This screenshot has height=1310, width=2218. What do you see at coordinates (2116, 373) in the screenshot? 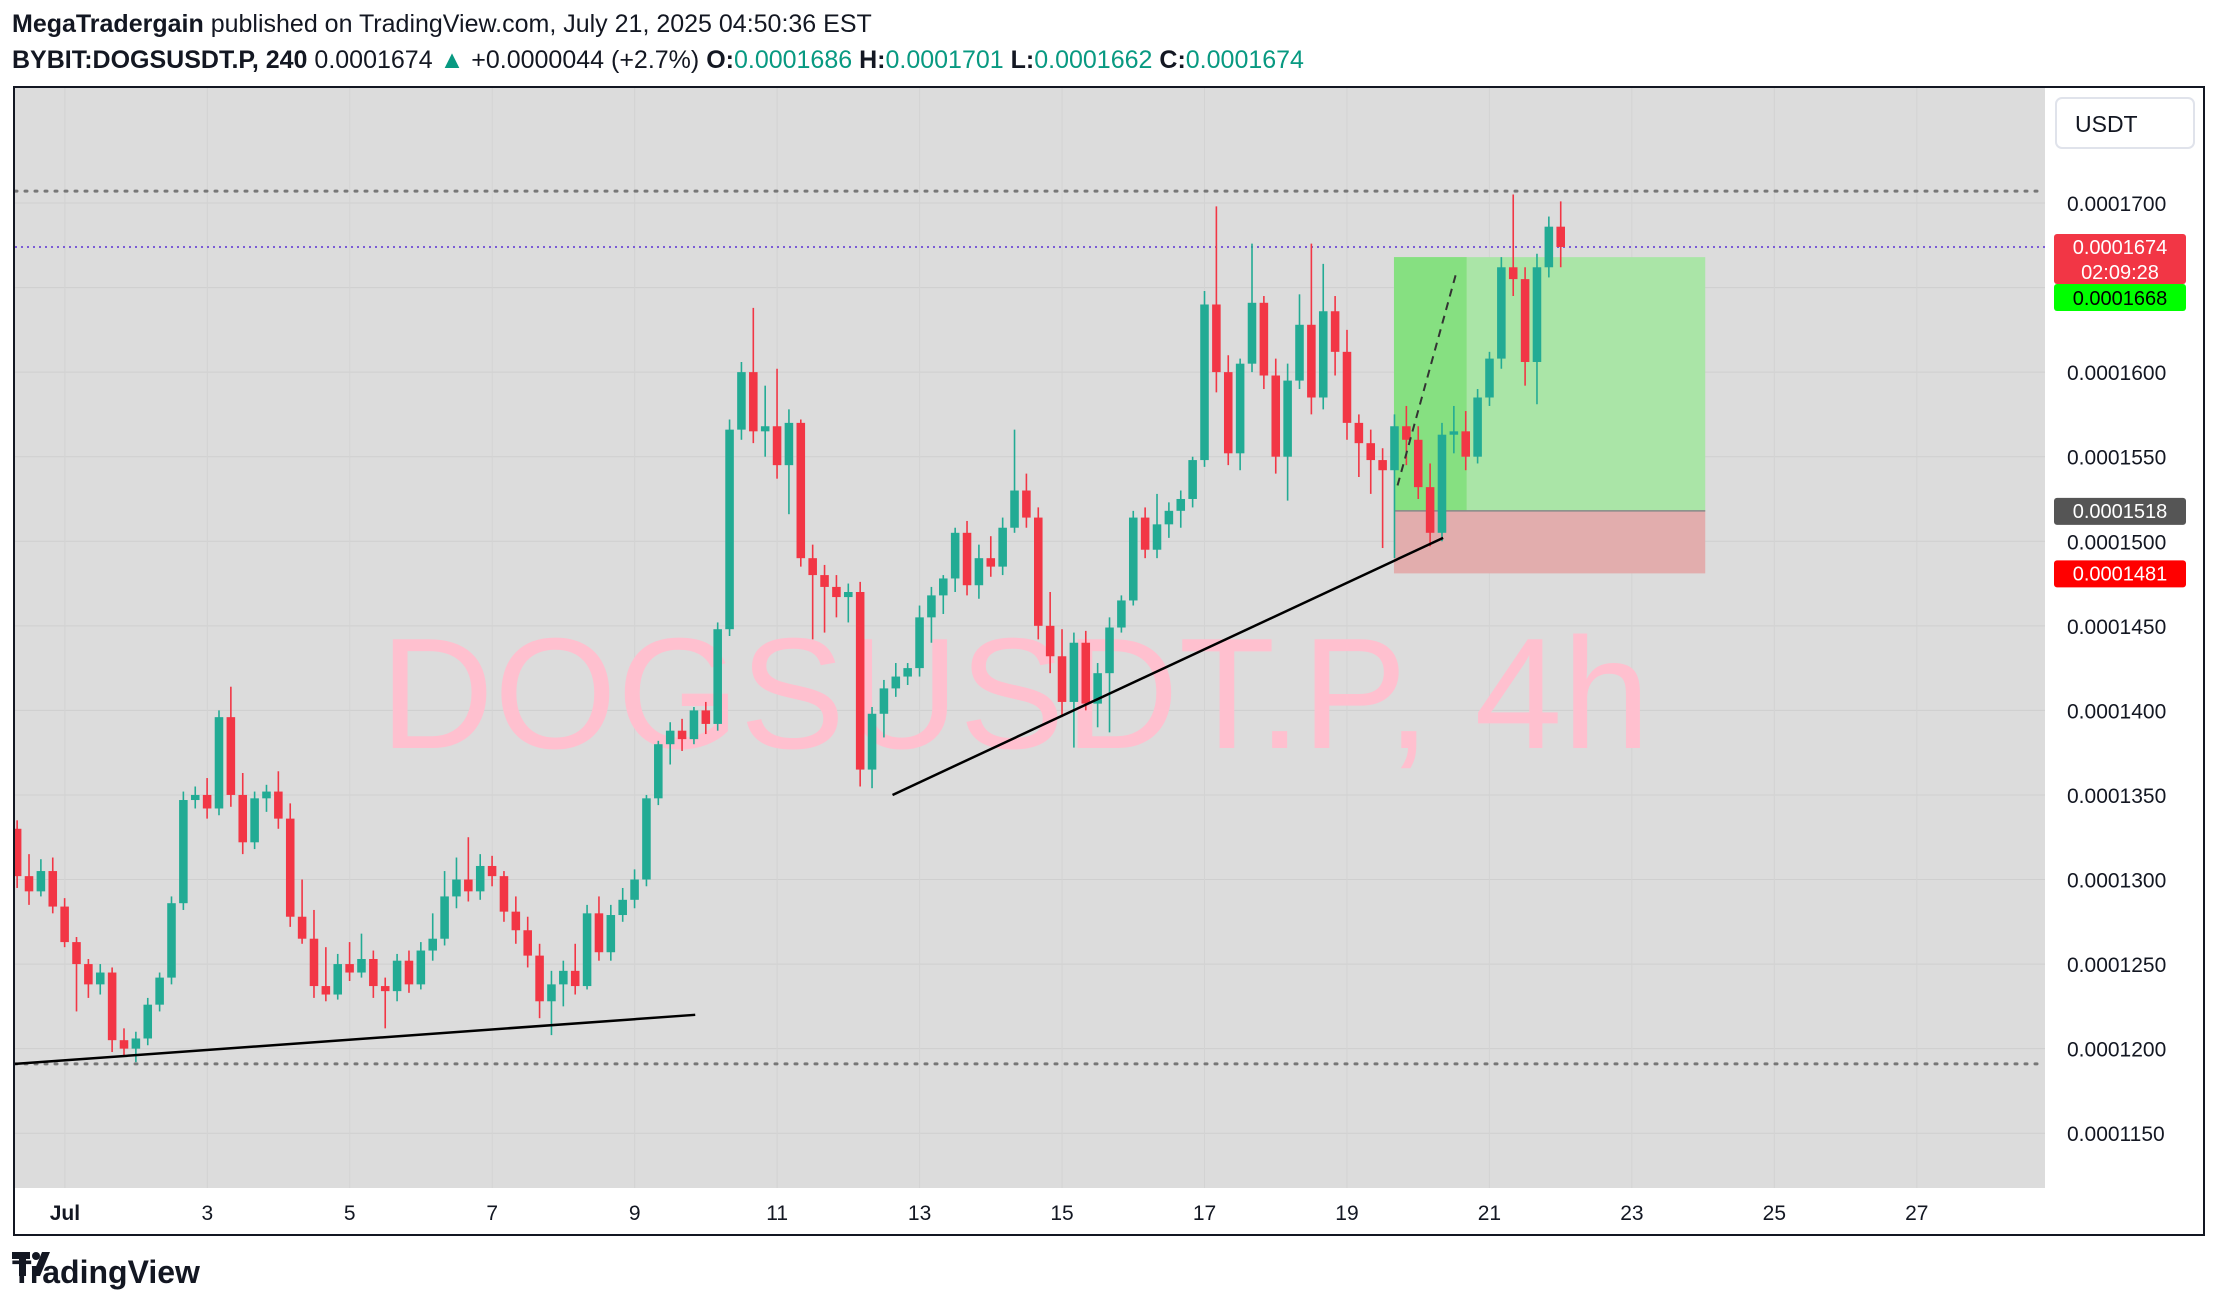
I see `price-tick-label: 0.0001600` at bounding box center [2116, 373].